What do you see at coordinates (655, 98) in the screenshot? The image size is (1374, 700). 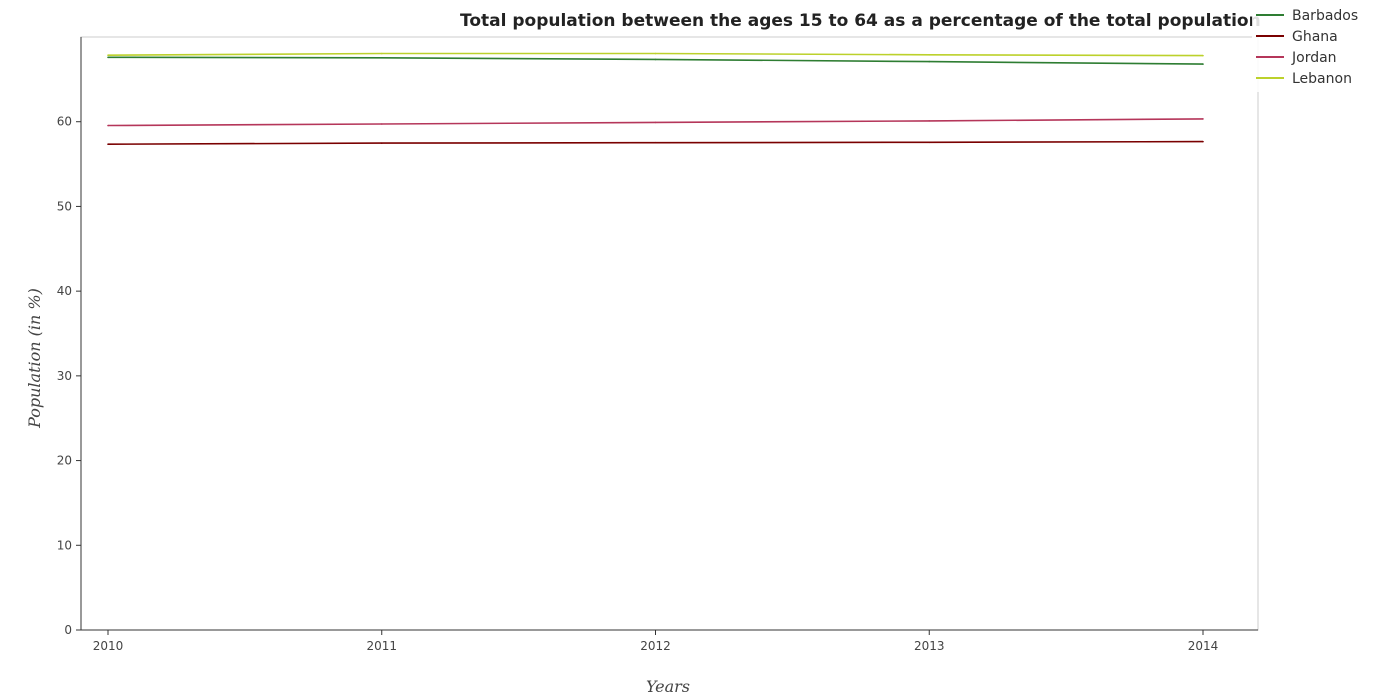 I see `series-lines` at bounding box center [655, 98].